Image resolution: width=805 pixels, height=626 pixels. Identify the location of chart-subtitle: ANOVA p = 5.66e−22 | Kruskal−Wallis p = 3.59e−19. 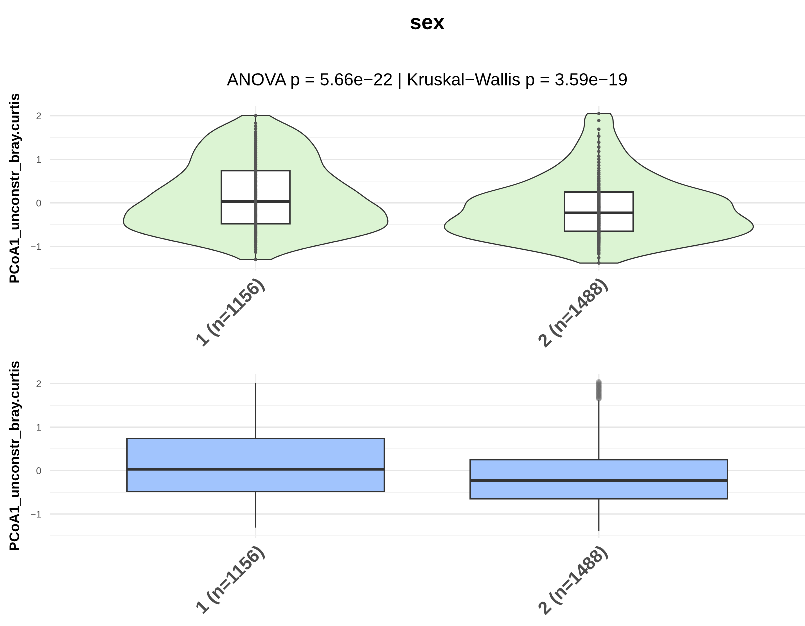
(427, 81).